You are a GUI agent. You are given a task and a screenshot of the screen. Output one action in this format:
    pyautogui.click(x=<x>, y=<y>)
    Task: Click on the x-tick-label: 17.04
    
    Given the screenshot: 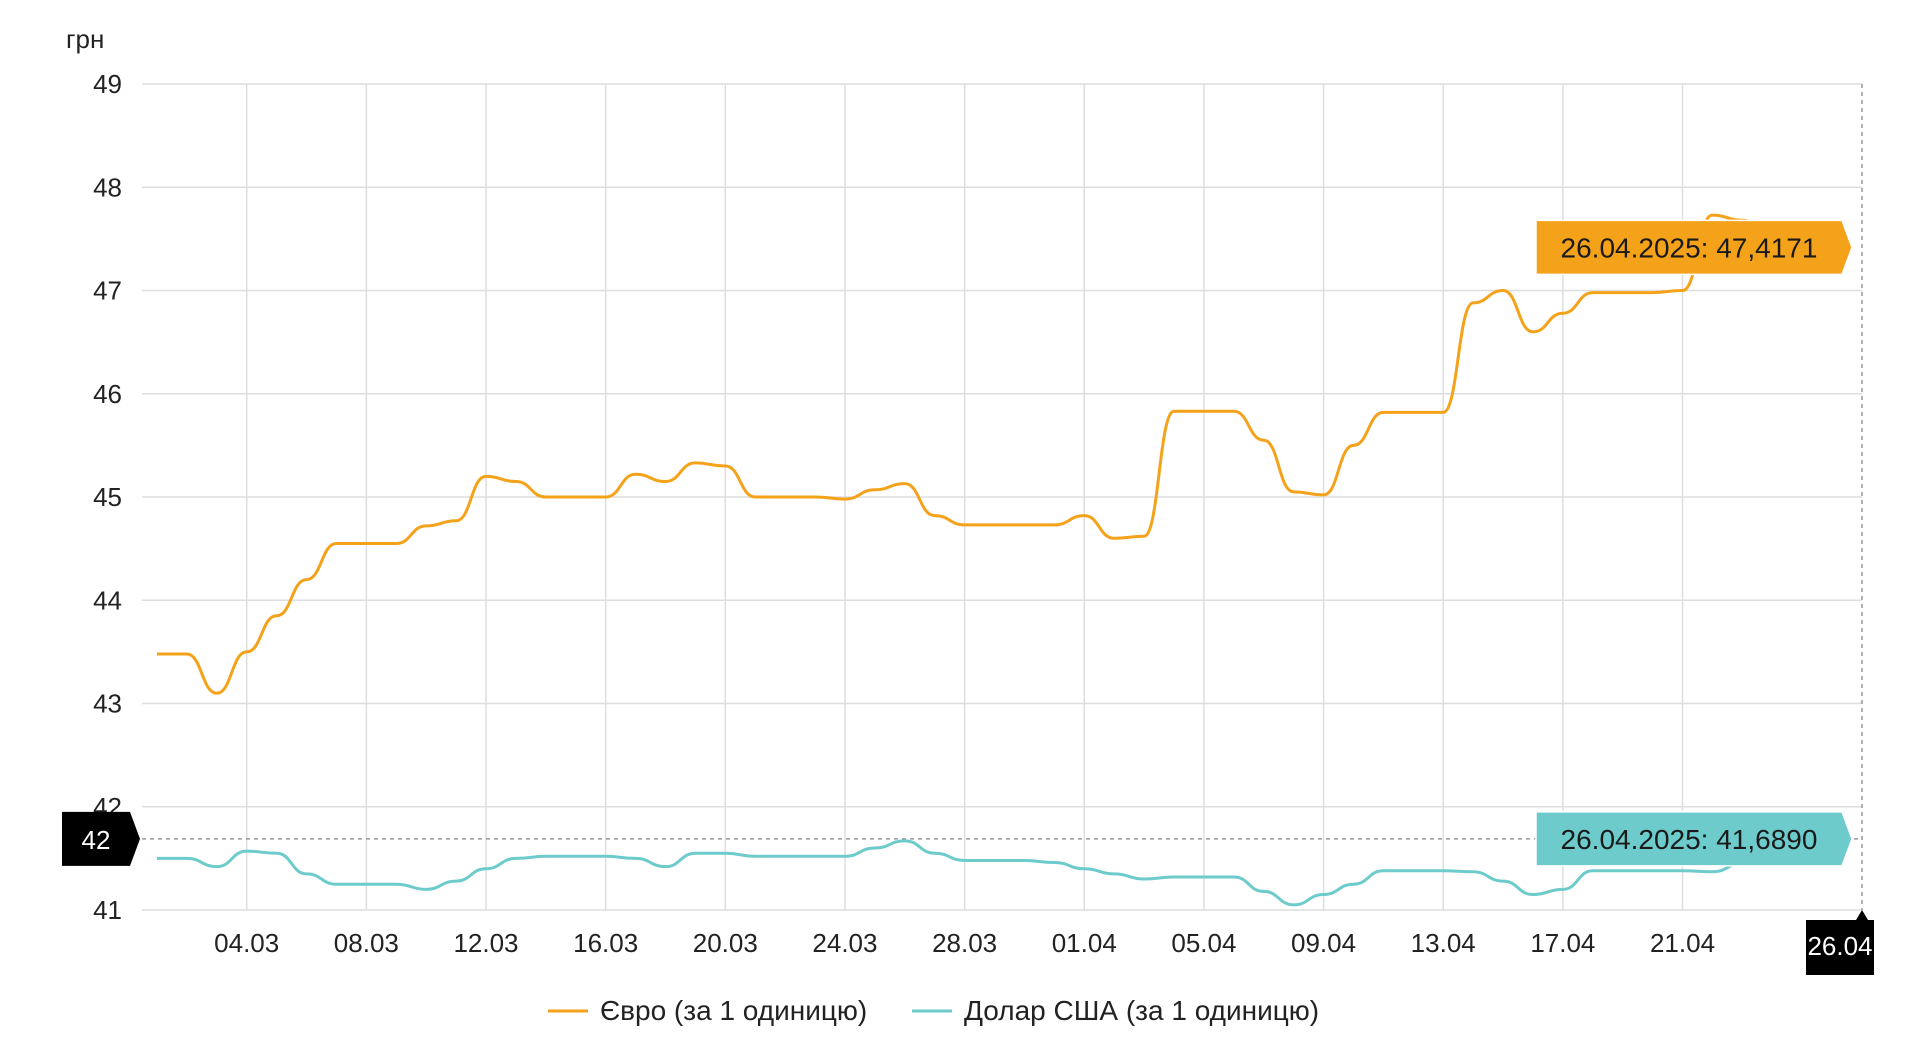 What is the action you would take?
    pyautogui.click(x=1562, y=943)
    